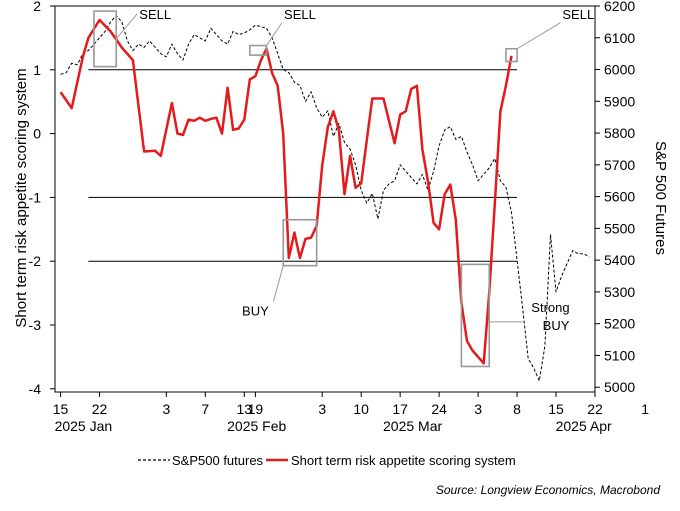  Describe the element at coordinates (439, 409) in the screenshot. I see `x-tick-label: 24` at that location.